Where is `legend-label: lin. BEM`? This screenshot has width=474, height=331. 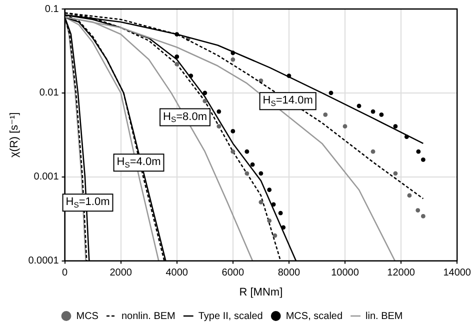 legend-label: lin. BEM is located at coordinates (384, 316).